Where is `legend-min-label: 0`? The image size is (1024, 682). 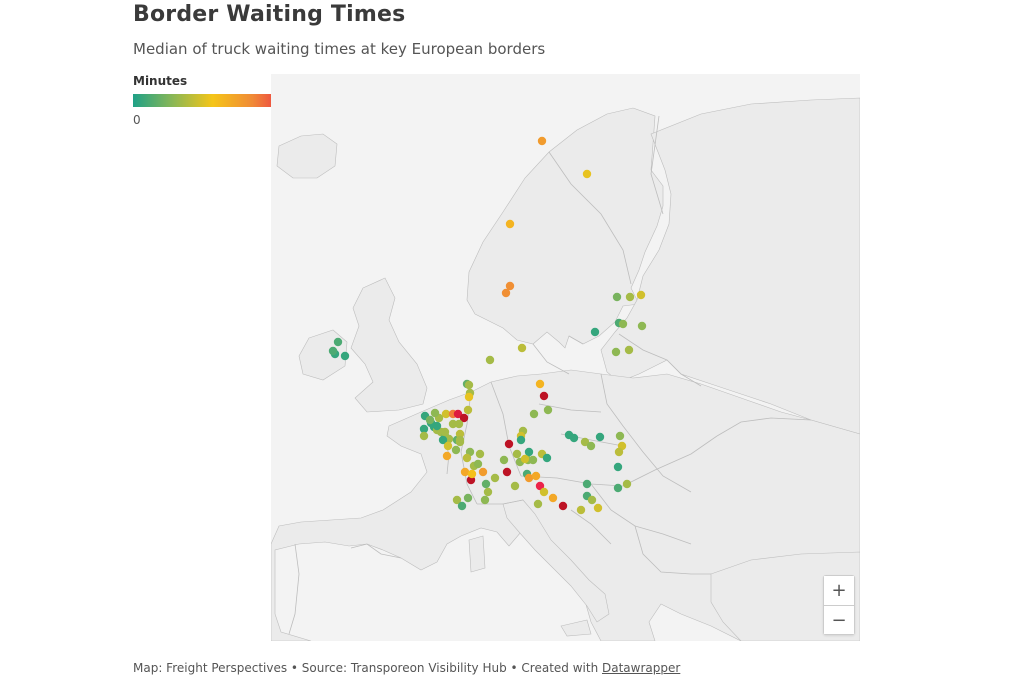 legend-min-label: 0 is located at coordinates (137, 120).